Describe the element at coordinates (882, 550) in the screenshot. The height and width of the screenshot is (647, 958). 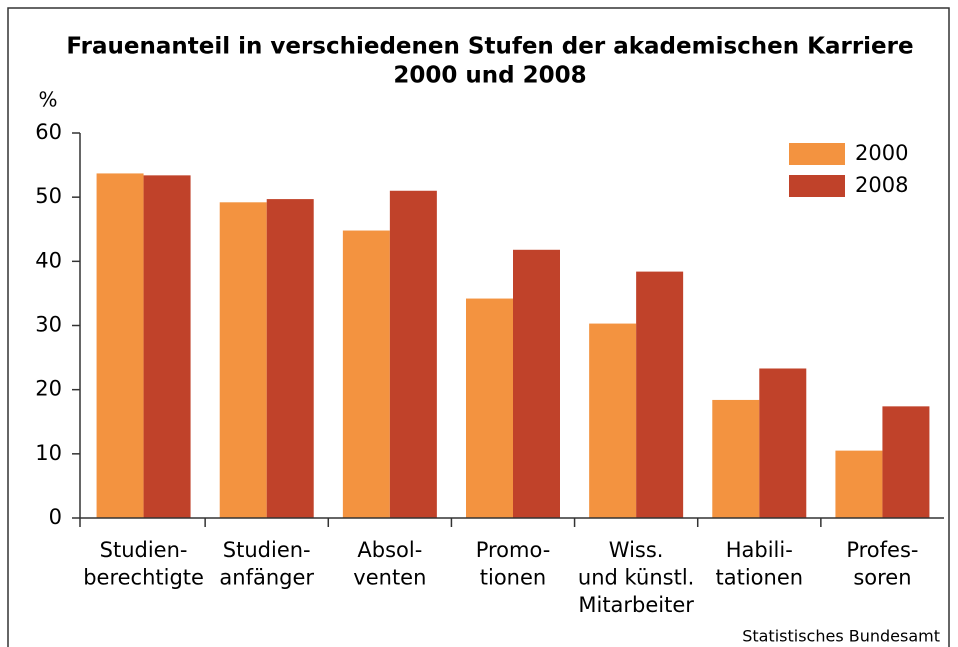
I see `x-tick-label: Profes-` at that location.